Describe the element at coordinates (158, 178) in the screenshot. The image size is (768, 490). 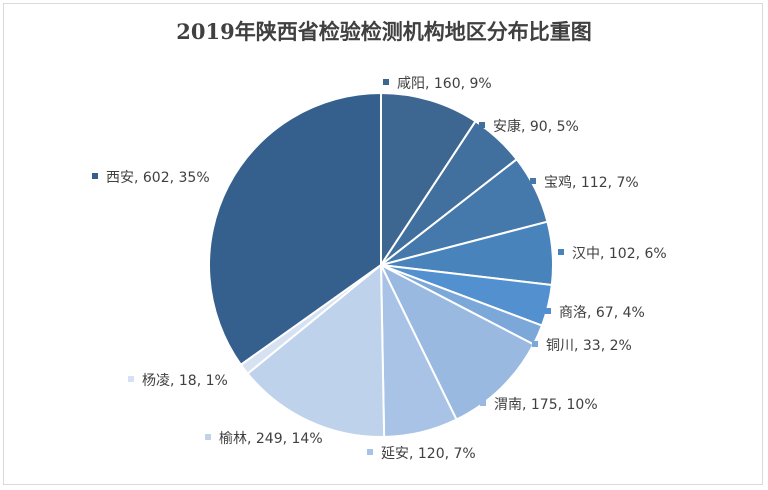
I see `data-label-西安: 西安, 602, 35%` at that location.